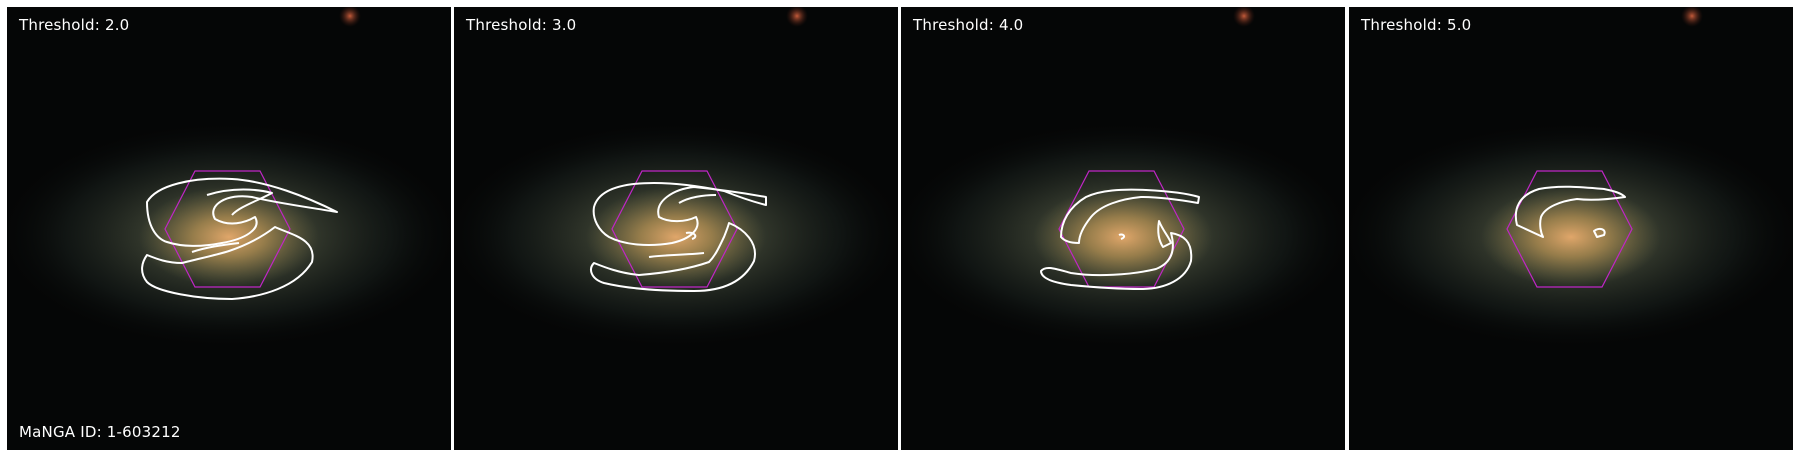  What do you see at coordinates (1416, 25) in the screenshot?
I see `threshold-label: Threshold: 5.0` at bounding box center [1416, 25].